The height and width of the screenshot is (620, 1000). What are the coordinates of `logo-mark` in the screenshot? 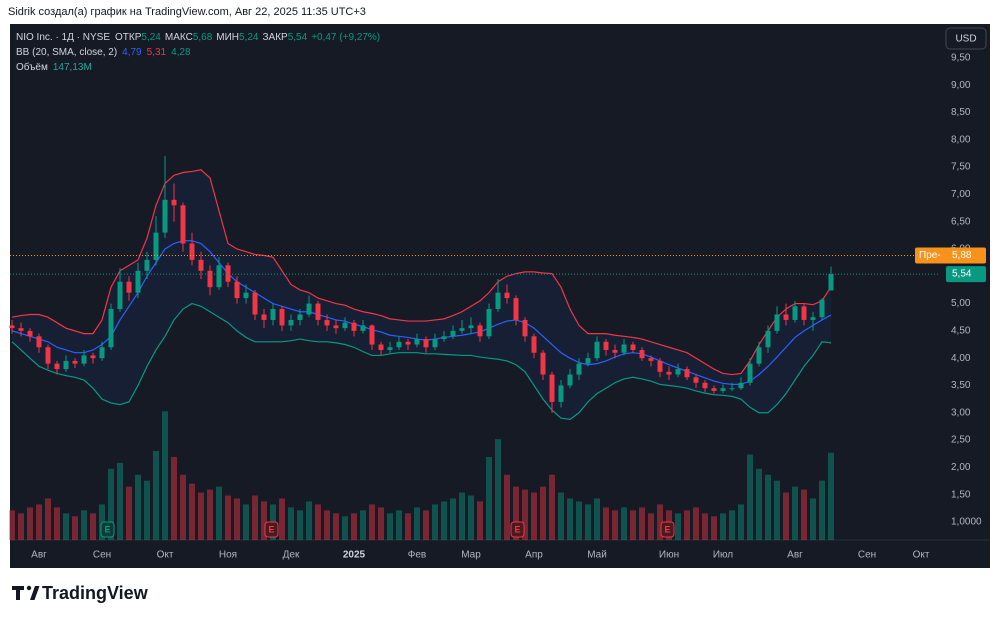 It's located at (35, 593).